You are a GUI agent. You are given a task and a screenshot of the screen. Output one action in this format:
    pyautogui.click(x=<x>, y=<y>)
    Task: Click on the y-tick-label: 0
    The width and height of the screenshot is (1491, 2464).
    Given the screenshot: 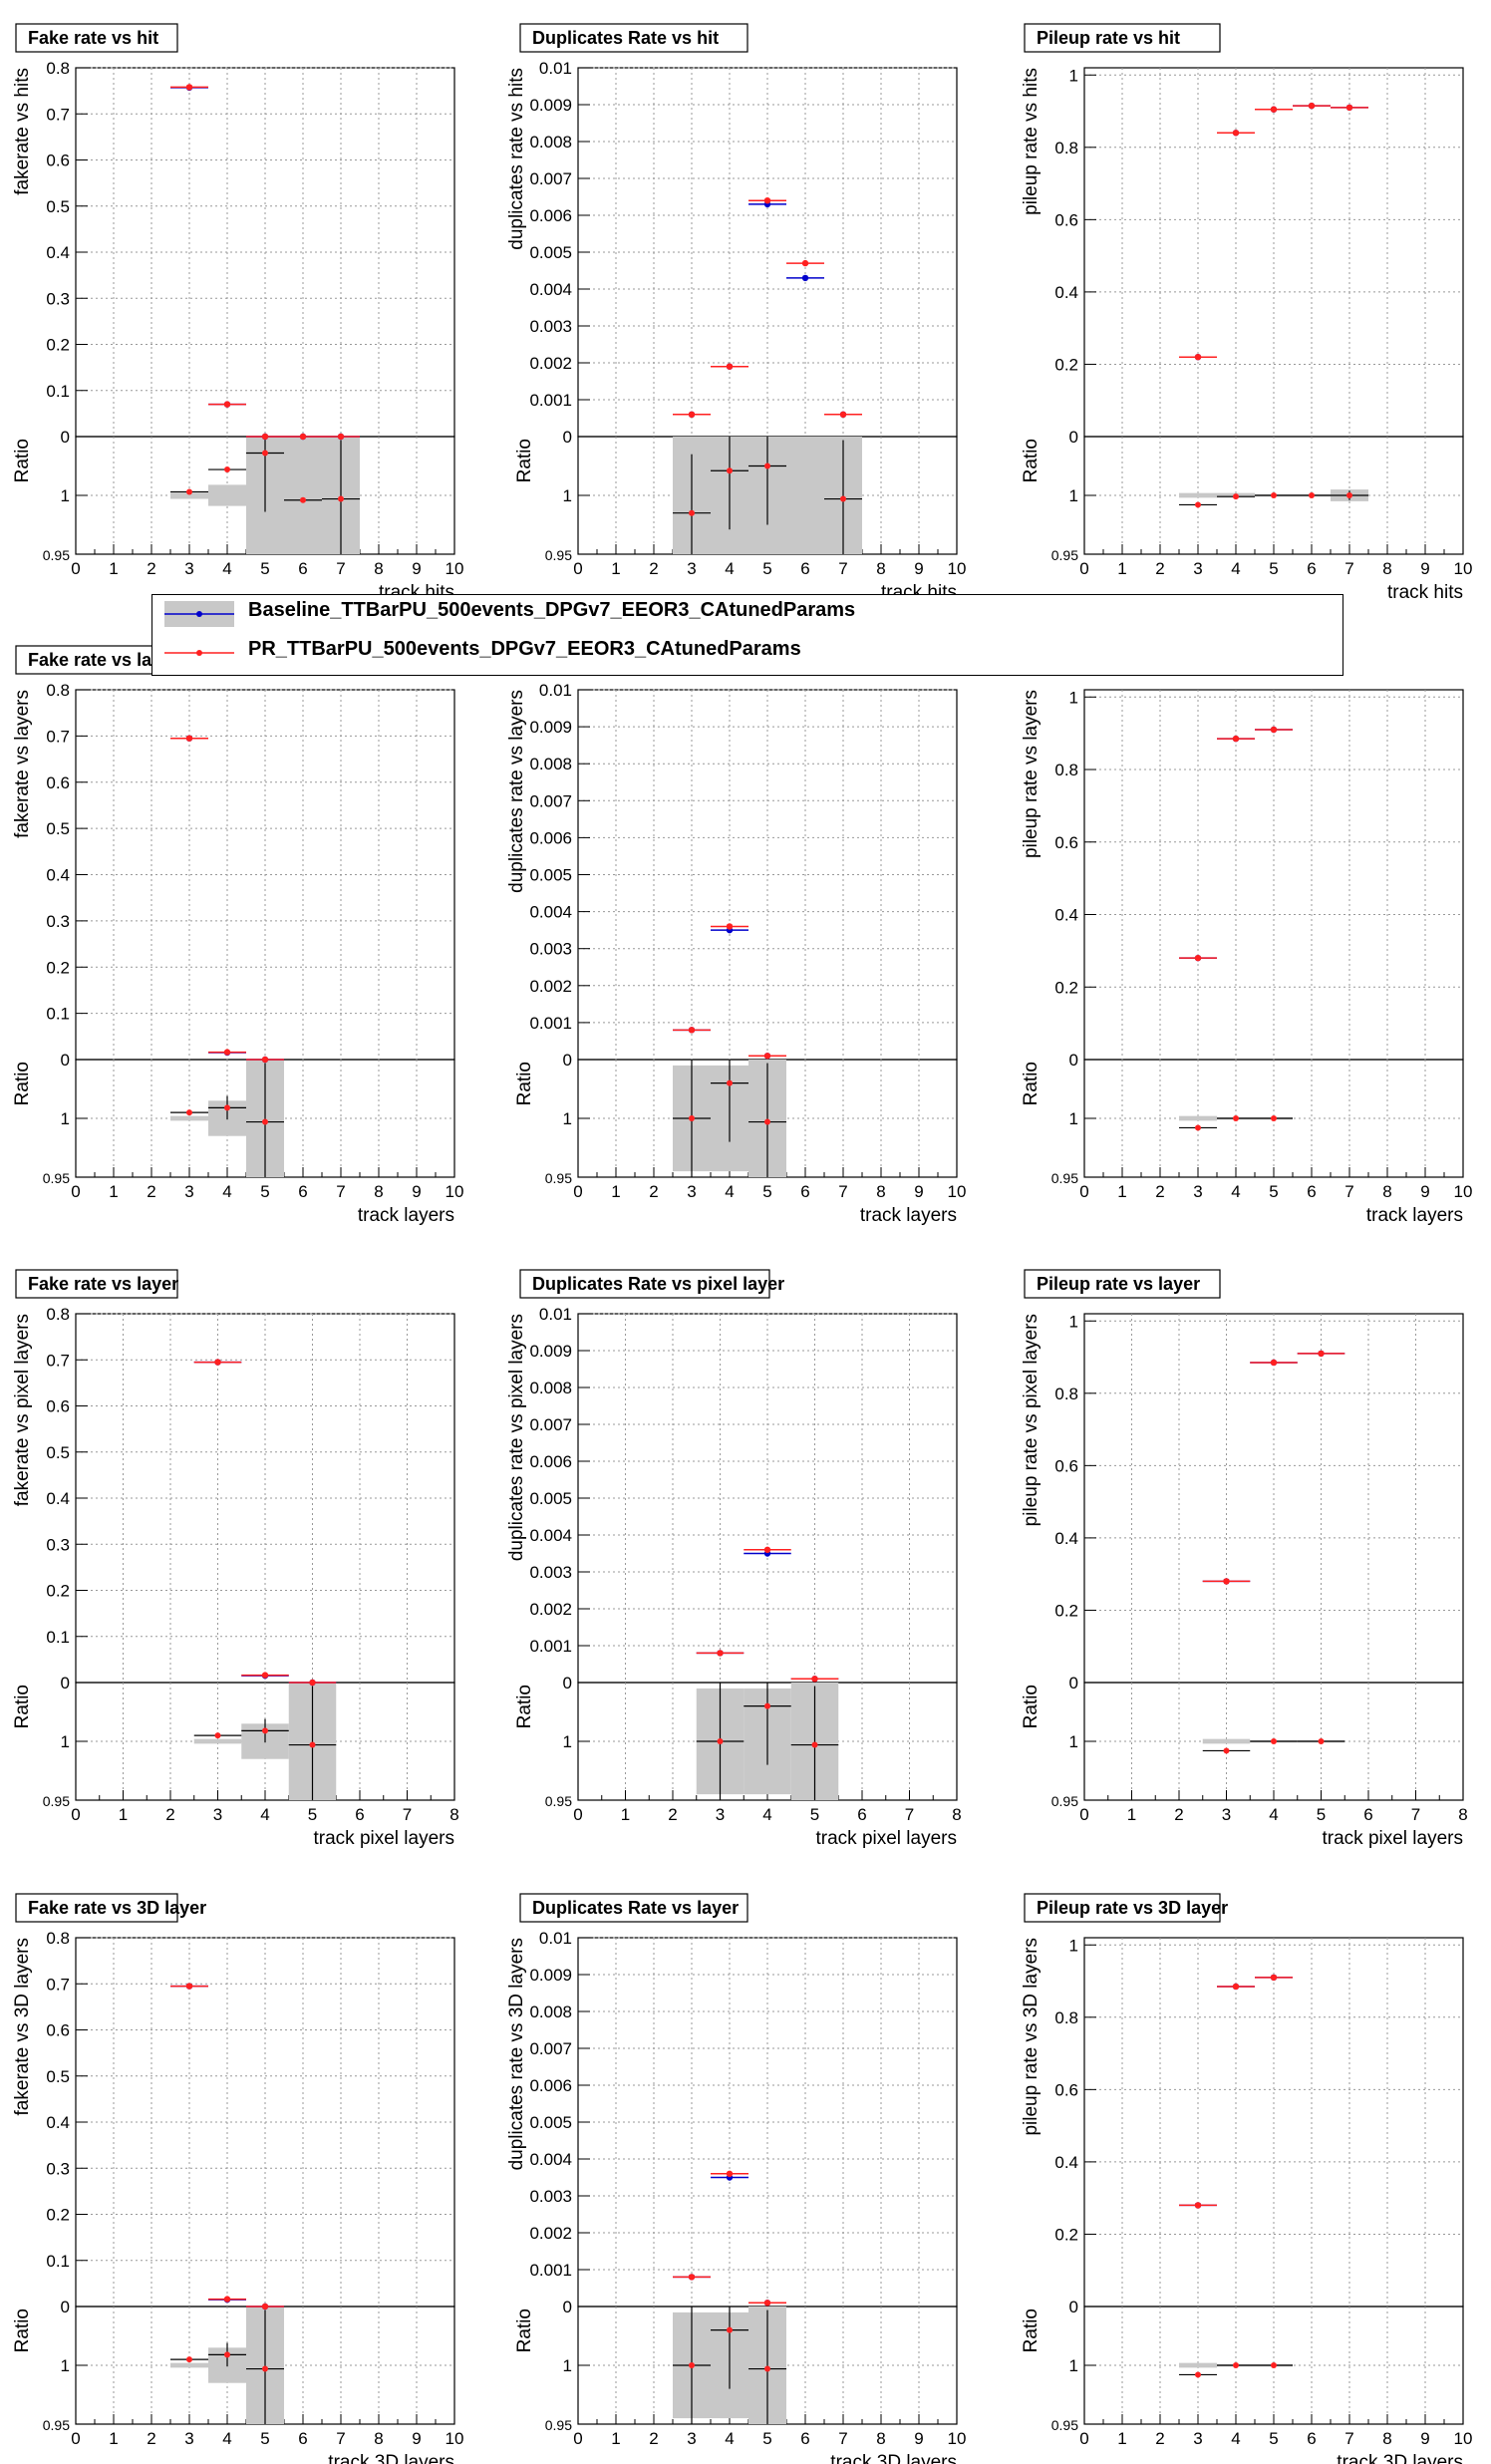 What is the action you would take?
    pyautogui.click(x=567, y=1684)
    